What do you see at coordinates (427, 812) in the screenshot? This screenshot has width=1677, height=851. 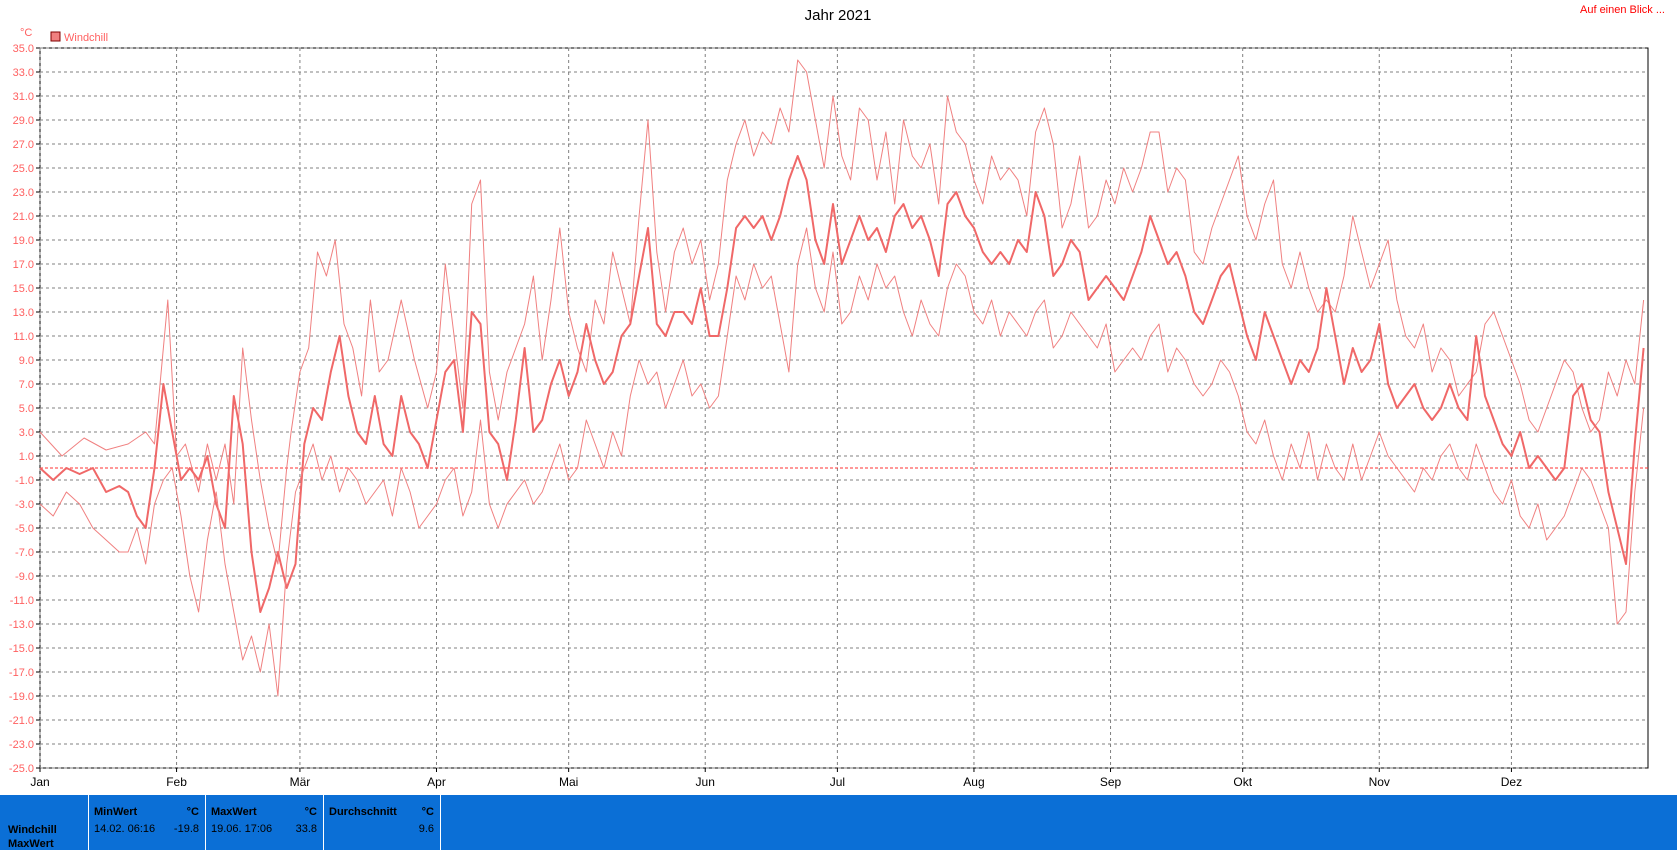 I see `stat-avg-unit: °C` at bounding box center [427, 812].